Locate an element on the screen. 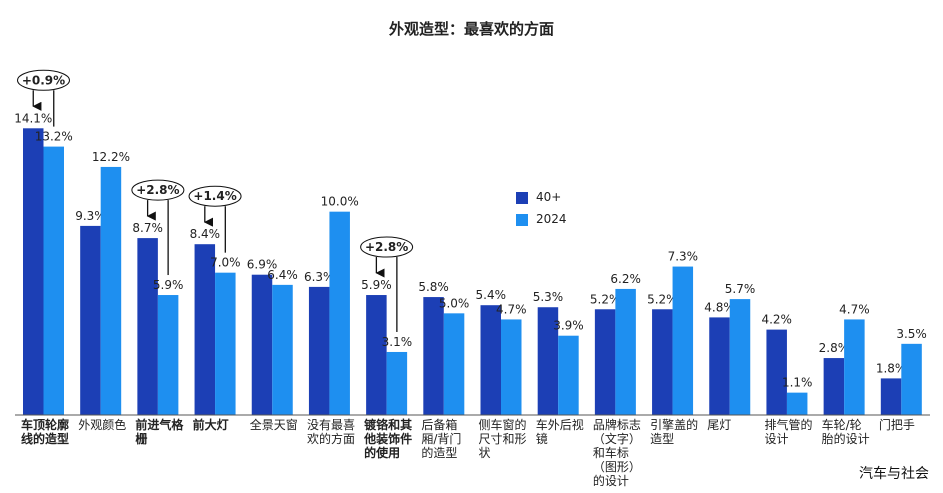 This screenshot has height=493, width=943. value-label: 14.1% is located at coordinates (33, 118).